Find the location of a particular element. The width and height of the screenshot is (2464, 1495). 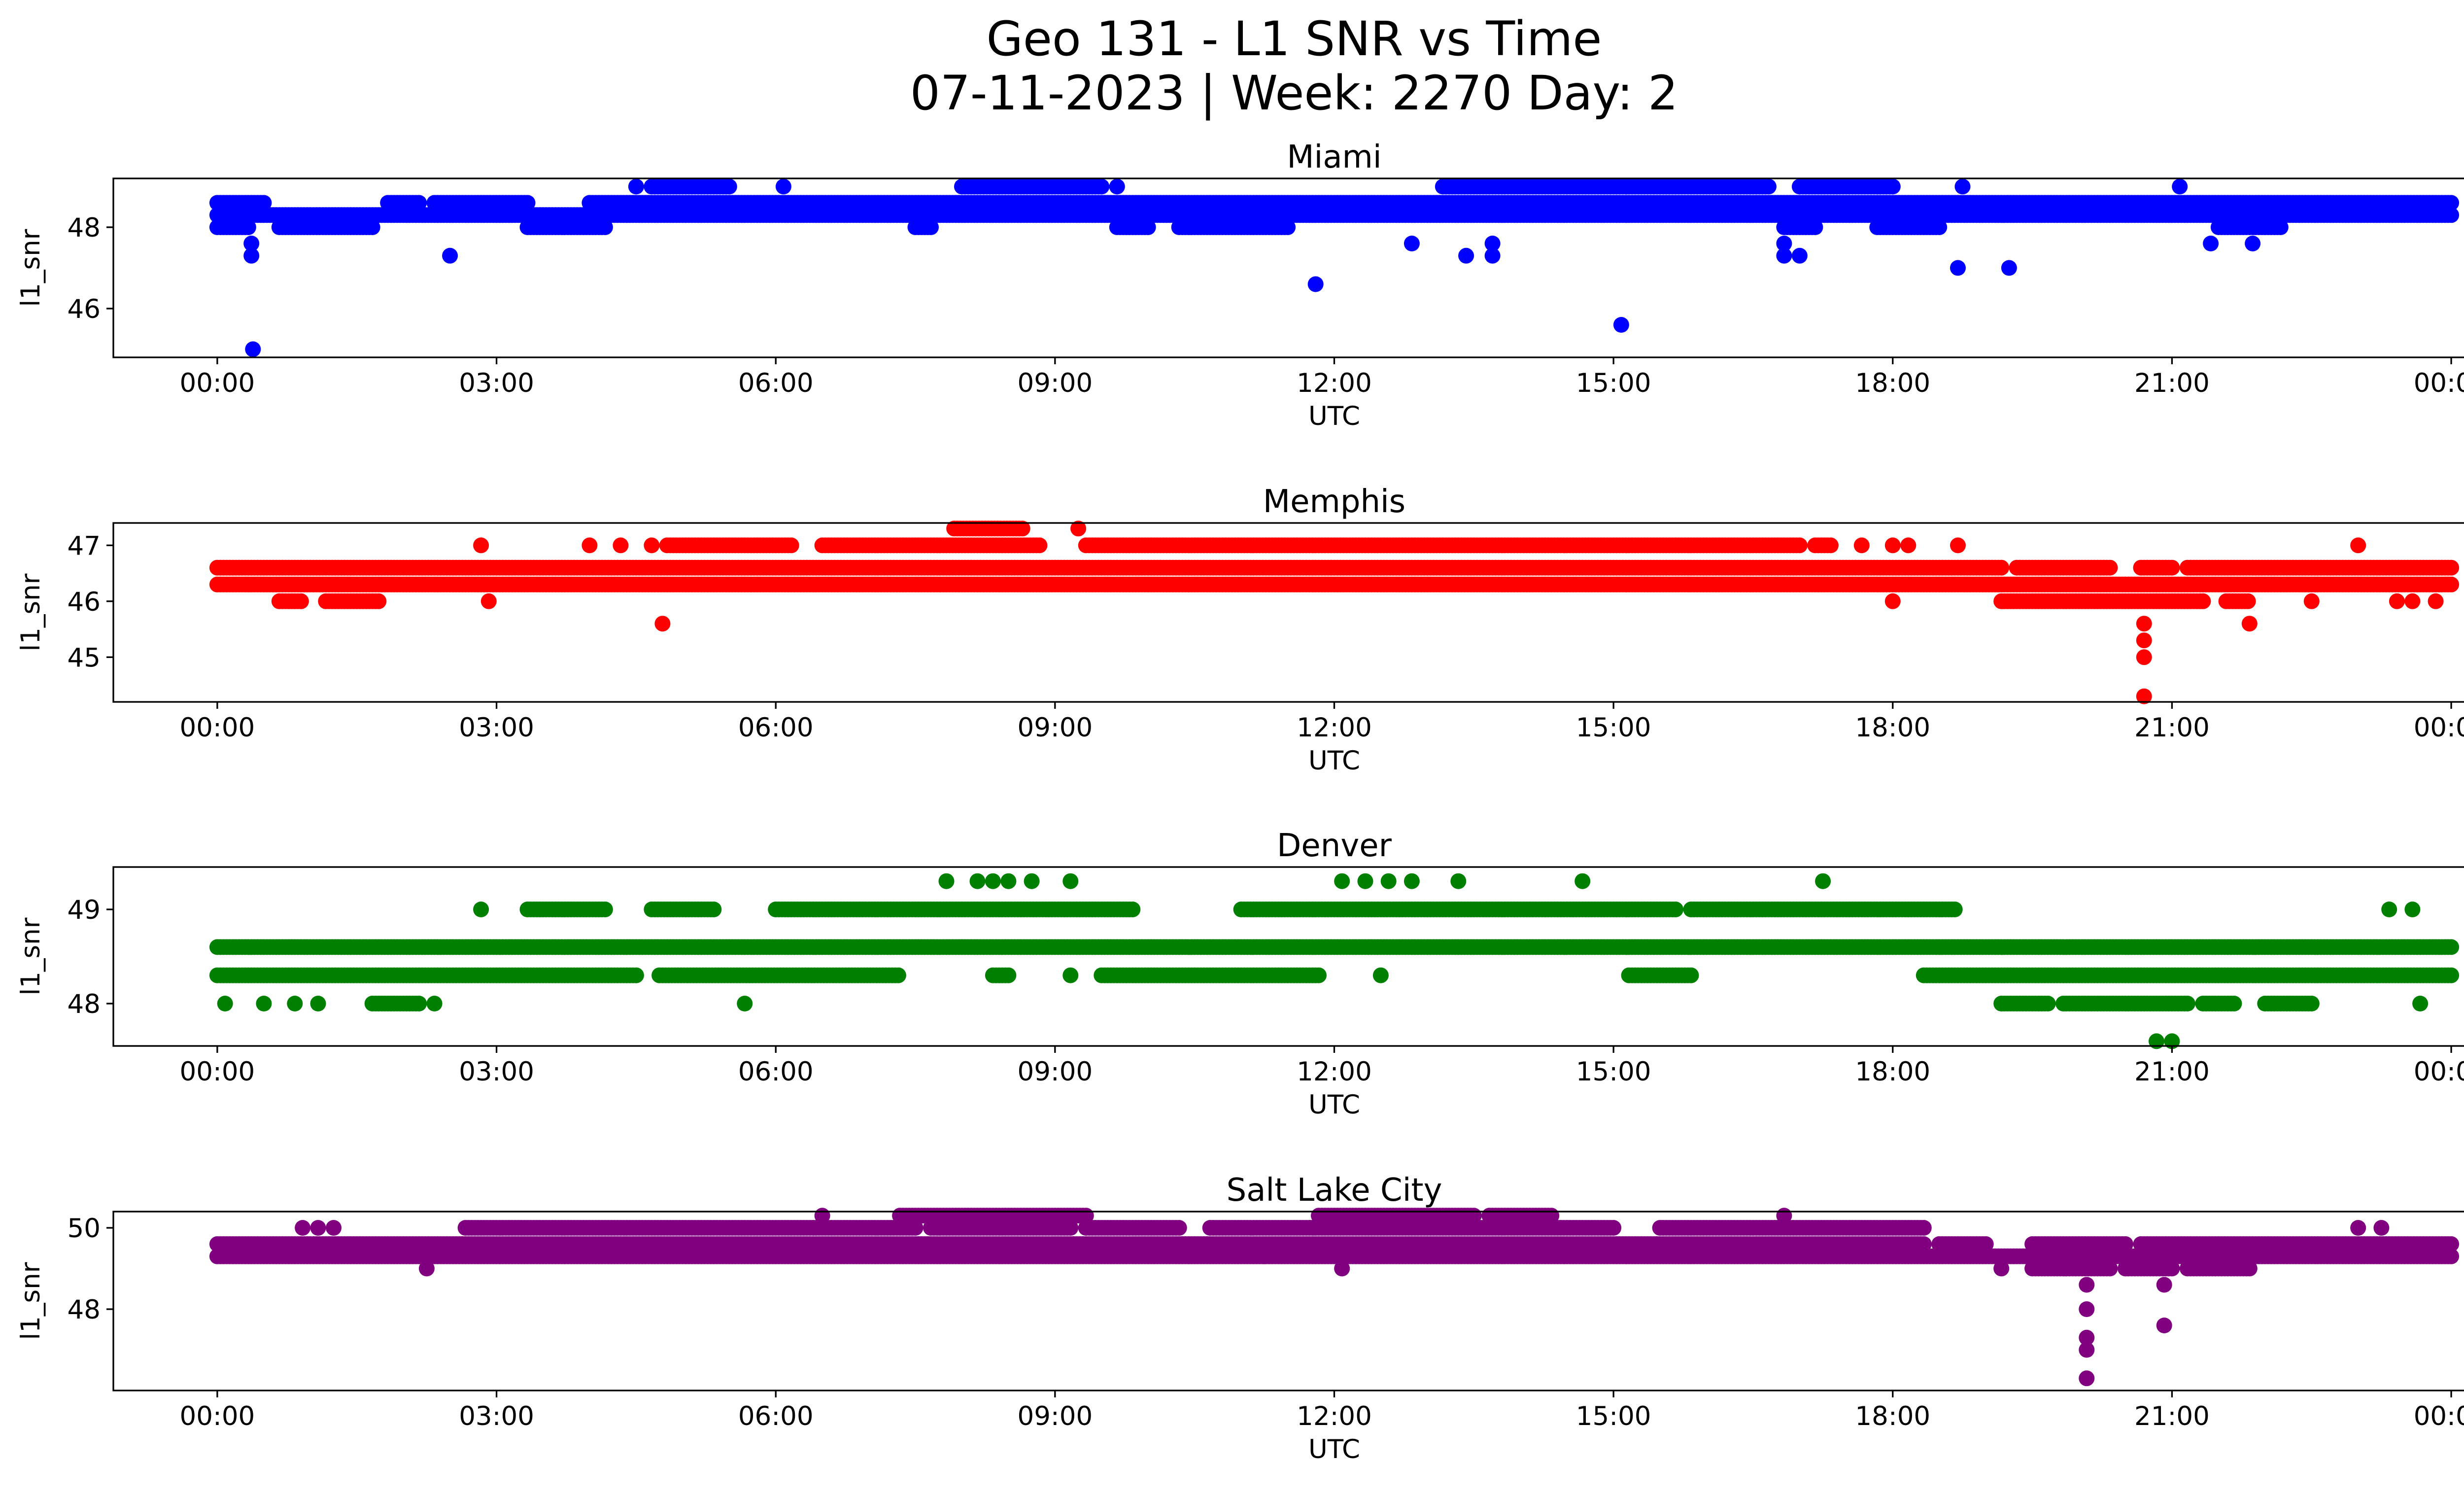

y-tick-label: 47 is located at coordinates (84, 546).